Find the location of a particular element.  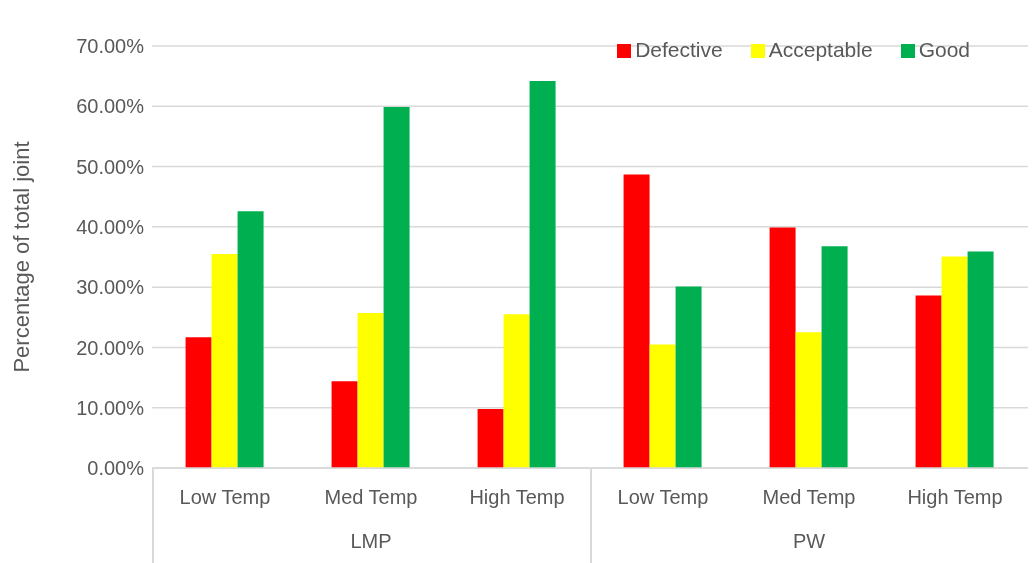

legend-label: Good is located at coordinates (944, 49).